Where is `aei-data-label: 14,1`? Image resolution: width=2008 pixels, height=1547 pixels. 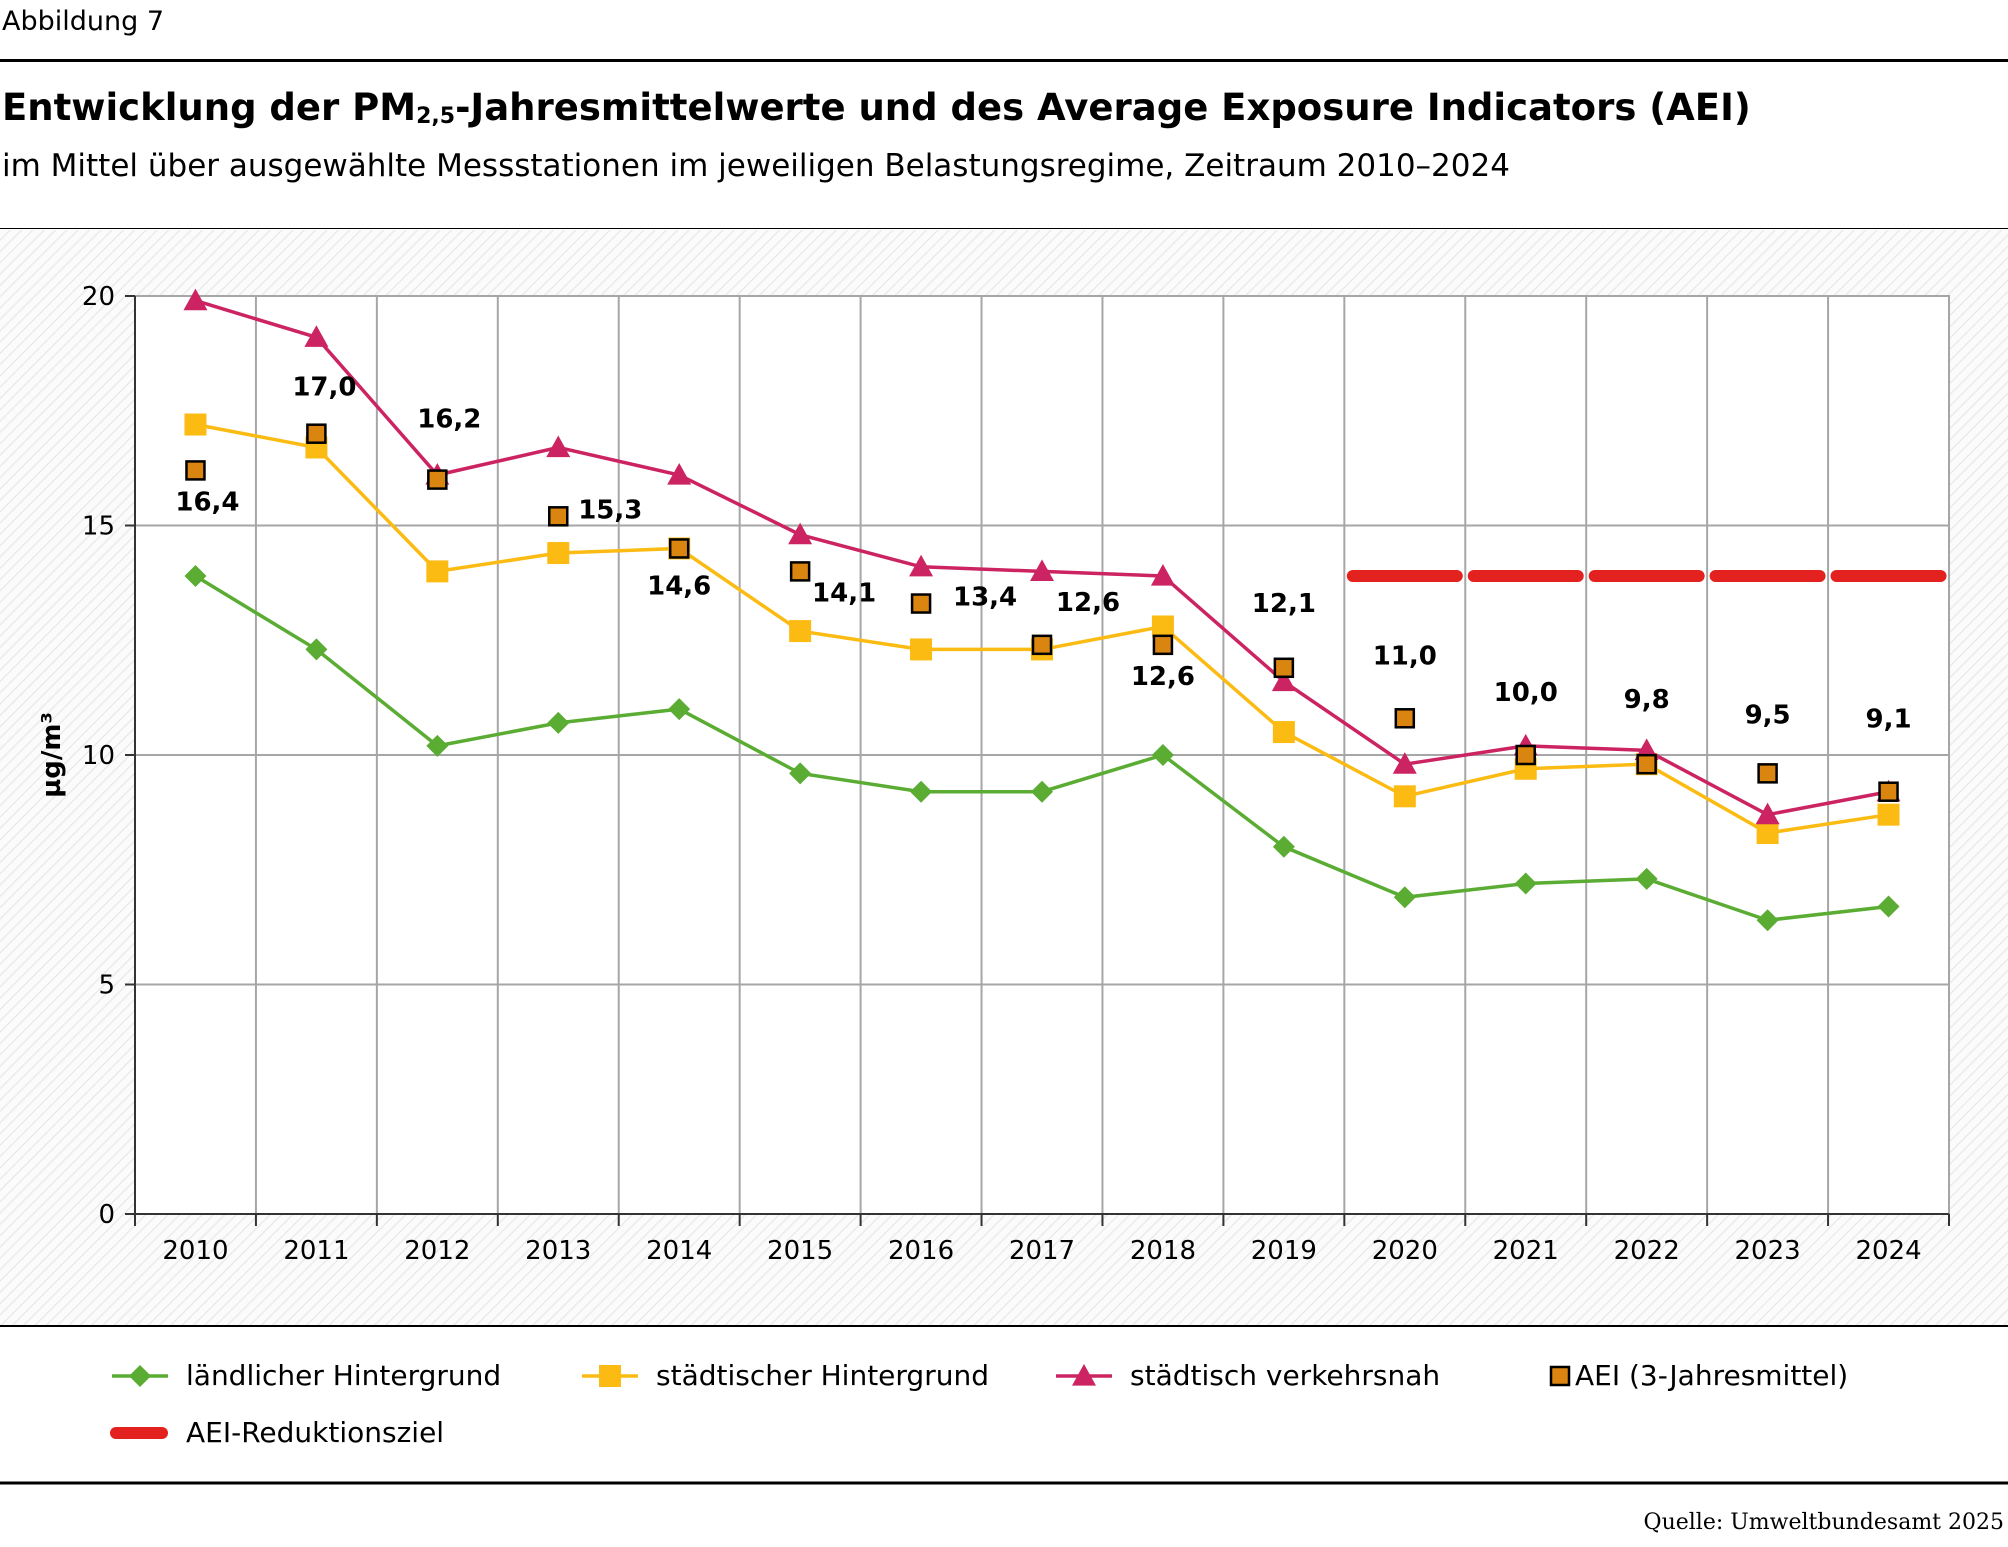
aei-data-label: 14,1 is located at coordinates (844, 593).